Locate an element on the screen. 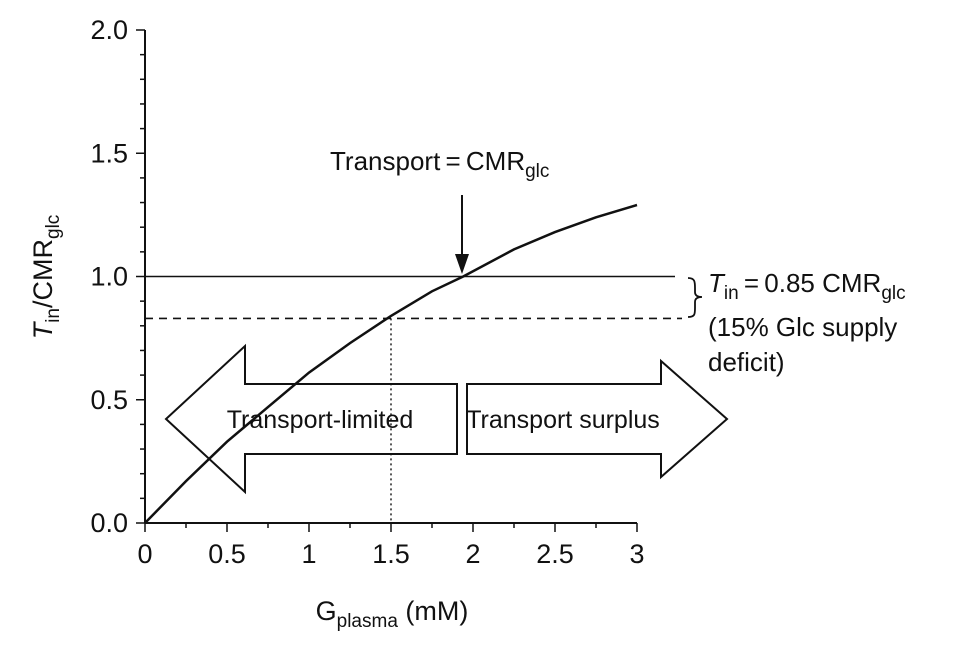 The height and width of the screenshot is (649, 976). x-tick-label: 0 is located at coordinates (144, 554).